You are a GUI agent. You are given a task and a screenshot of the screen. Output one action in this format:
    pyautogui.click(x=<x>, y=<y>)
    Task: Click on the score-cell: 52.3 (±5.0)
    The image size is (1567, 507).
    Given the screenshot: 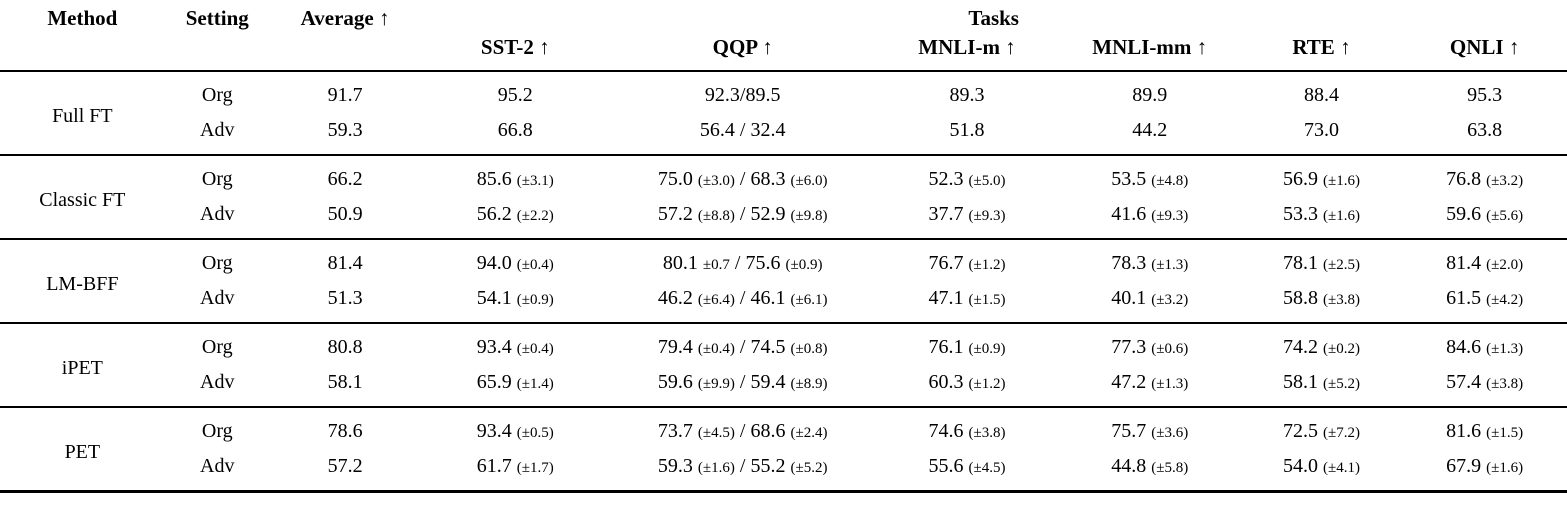 What is the action you would take?
    pyautogui.click(x=967, y=176)
    